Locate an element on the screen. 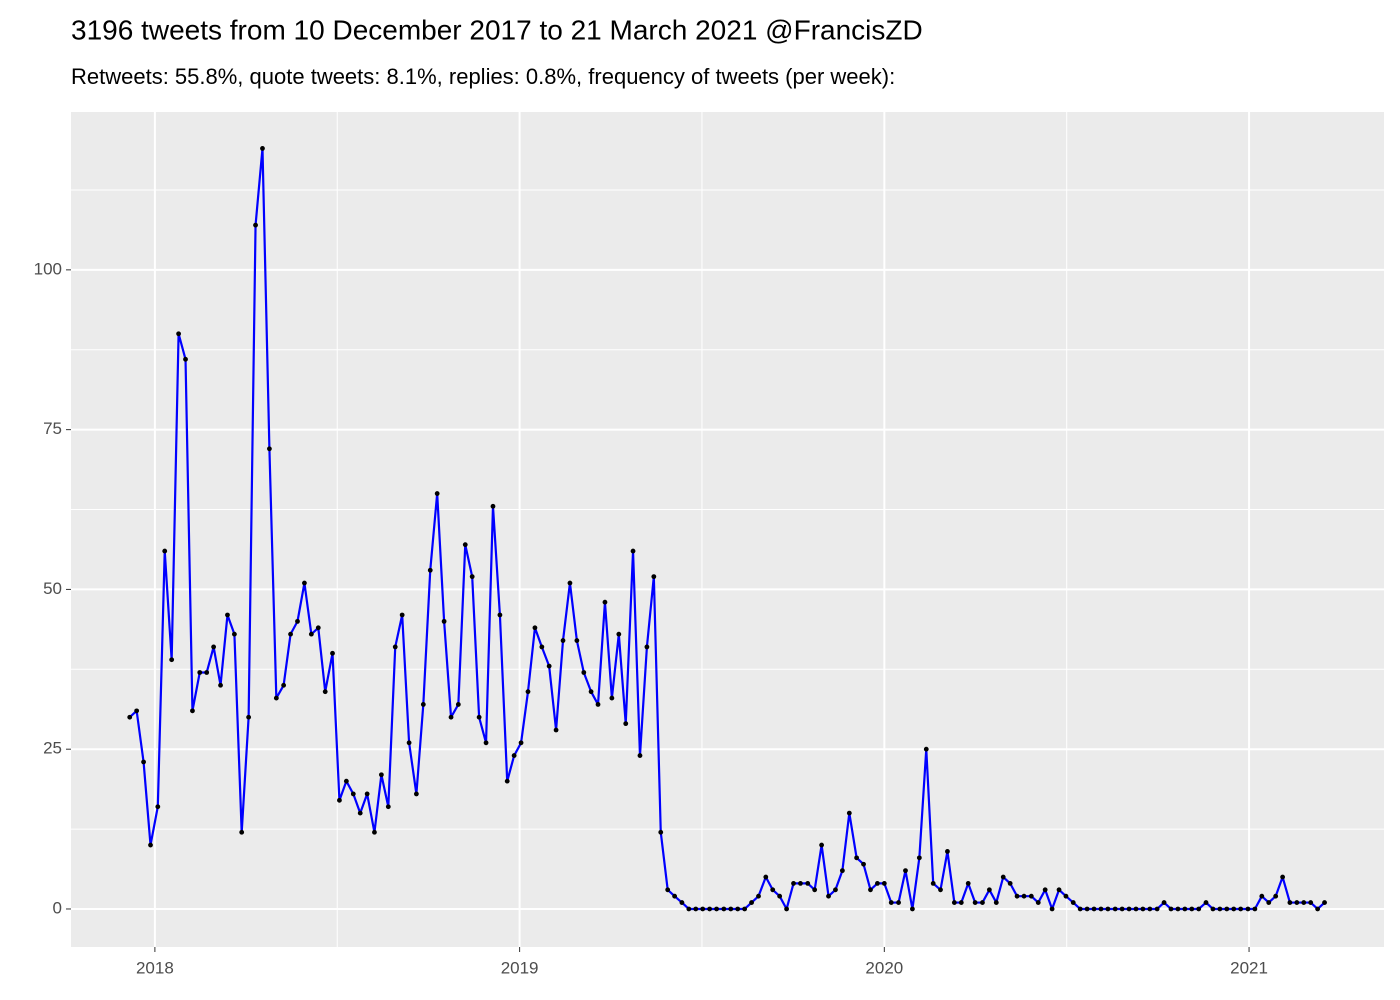  x-tick-label: 2019 is located at coordinates (520, 967).